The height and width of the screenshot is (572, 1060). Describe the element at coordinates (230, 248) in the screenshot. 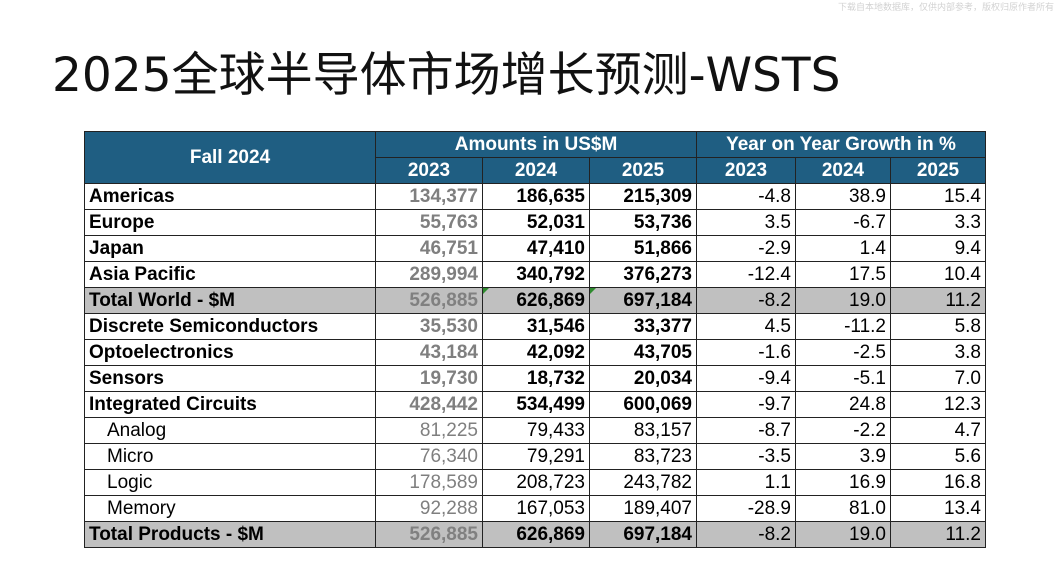

I see `row-label: Japan` at that location.